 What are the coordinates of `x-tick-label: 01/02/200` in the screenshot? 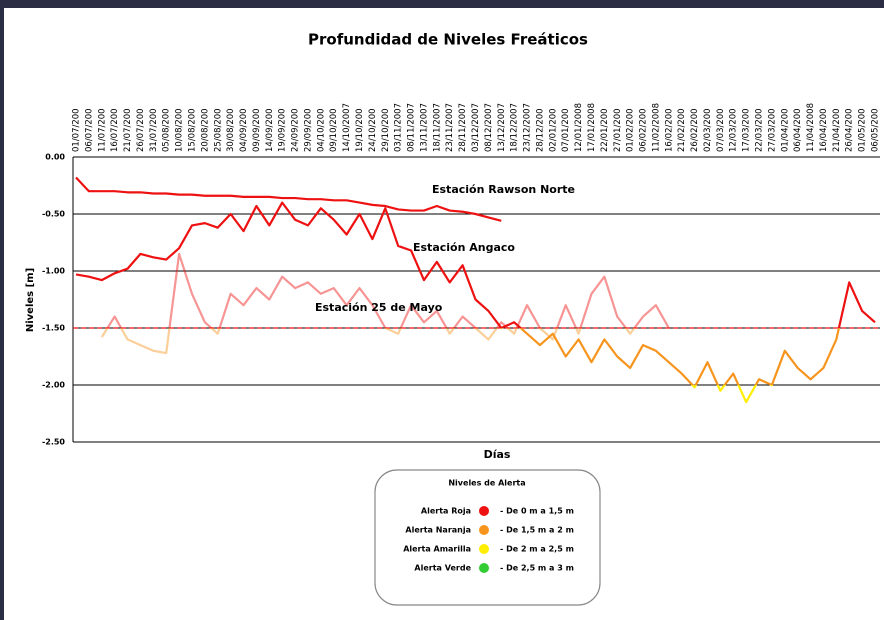 It's located at (631, 130).